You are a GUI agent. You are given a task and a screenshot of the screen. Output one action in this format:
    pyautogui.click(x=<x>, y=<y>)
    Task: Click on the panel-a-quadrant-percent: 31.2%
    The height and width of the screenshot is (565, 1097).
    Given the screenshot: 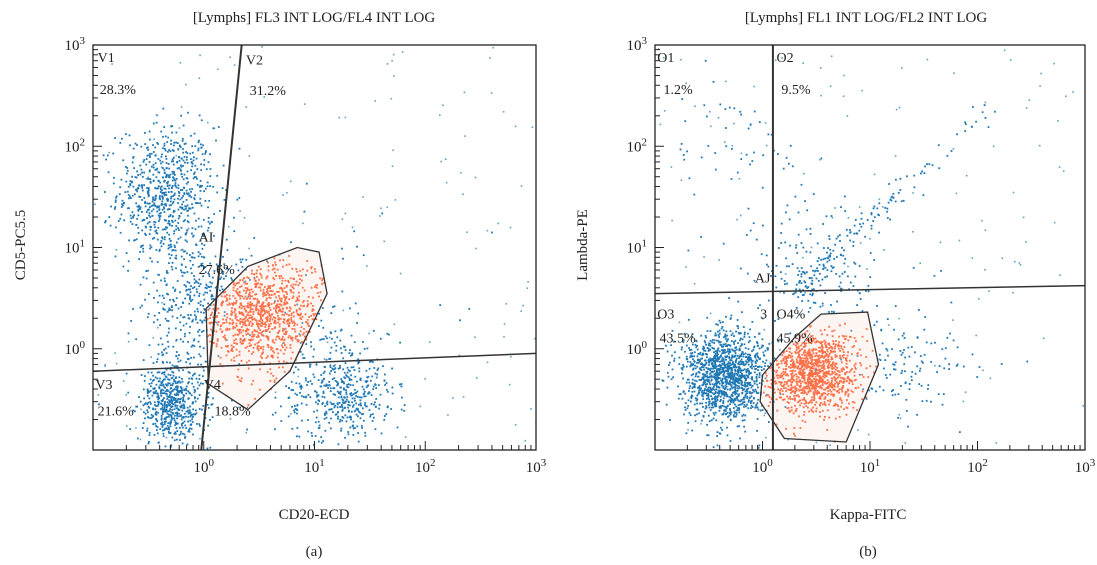 What is the action you would take?
    pyautogui.click(x=268, y=91)
    